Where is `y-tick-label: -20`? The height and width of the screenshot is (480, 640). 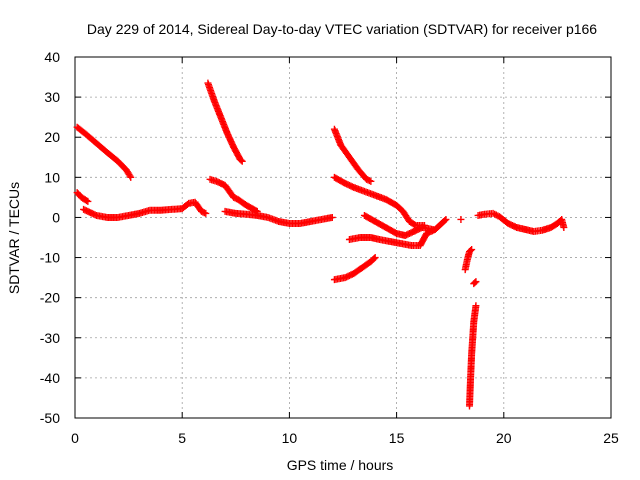 y-tick-label: -20 is located at coordinates (50, 298).